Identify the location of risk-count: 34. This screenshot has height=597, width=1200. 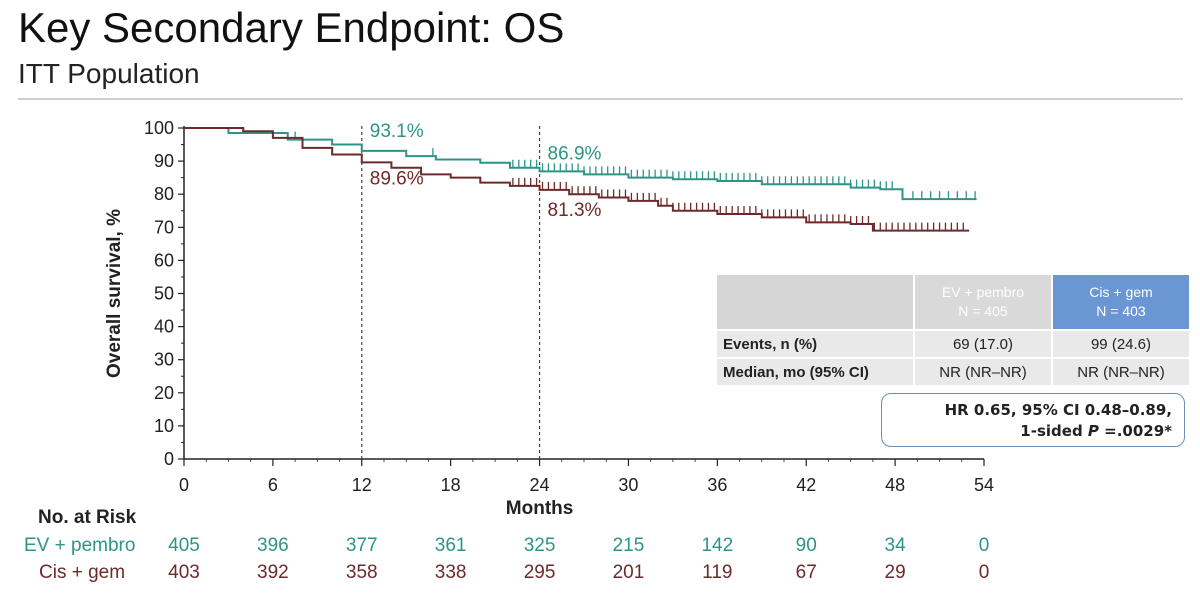
(895, 545).